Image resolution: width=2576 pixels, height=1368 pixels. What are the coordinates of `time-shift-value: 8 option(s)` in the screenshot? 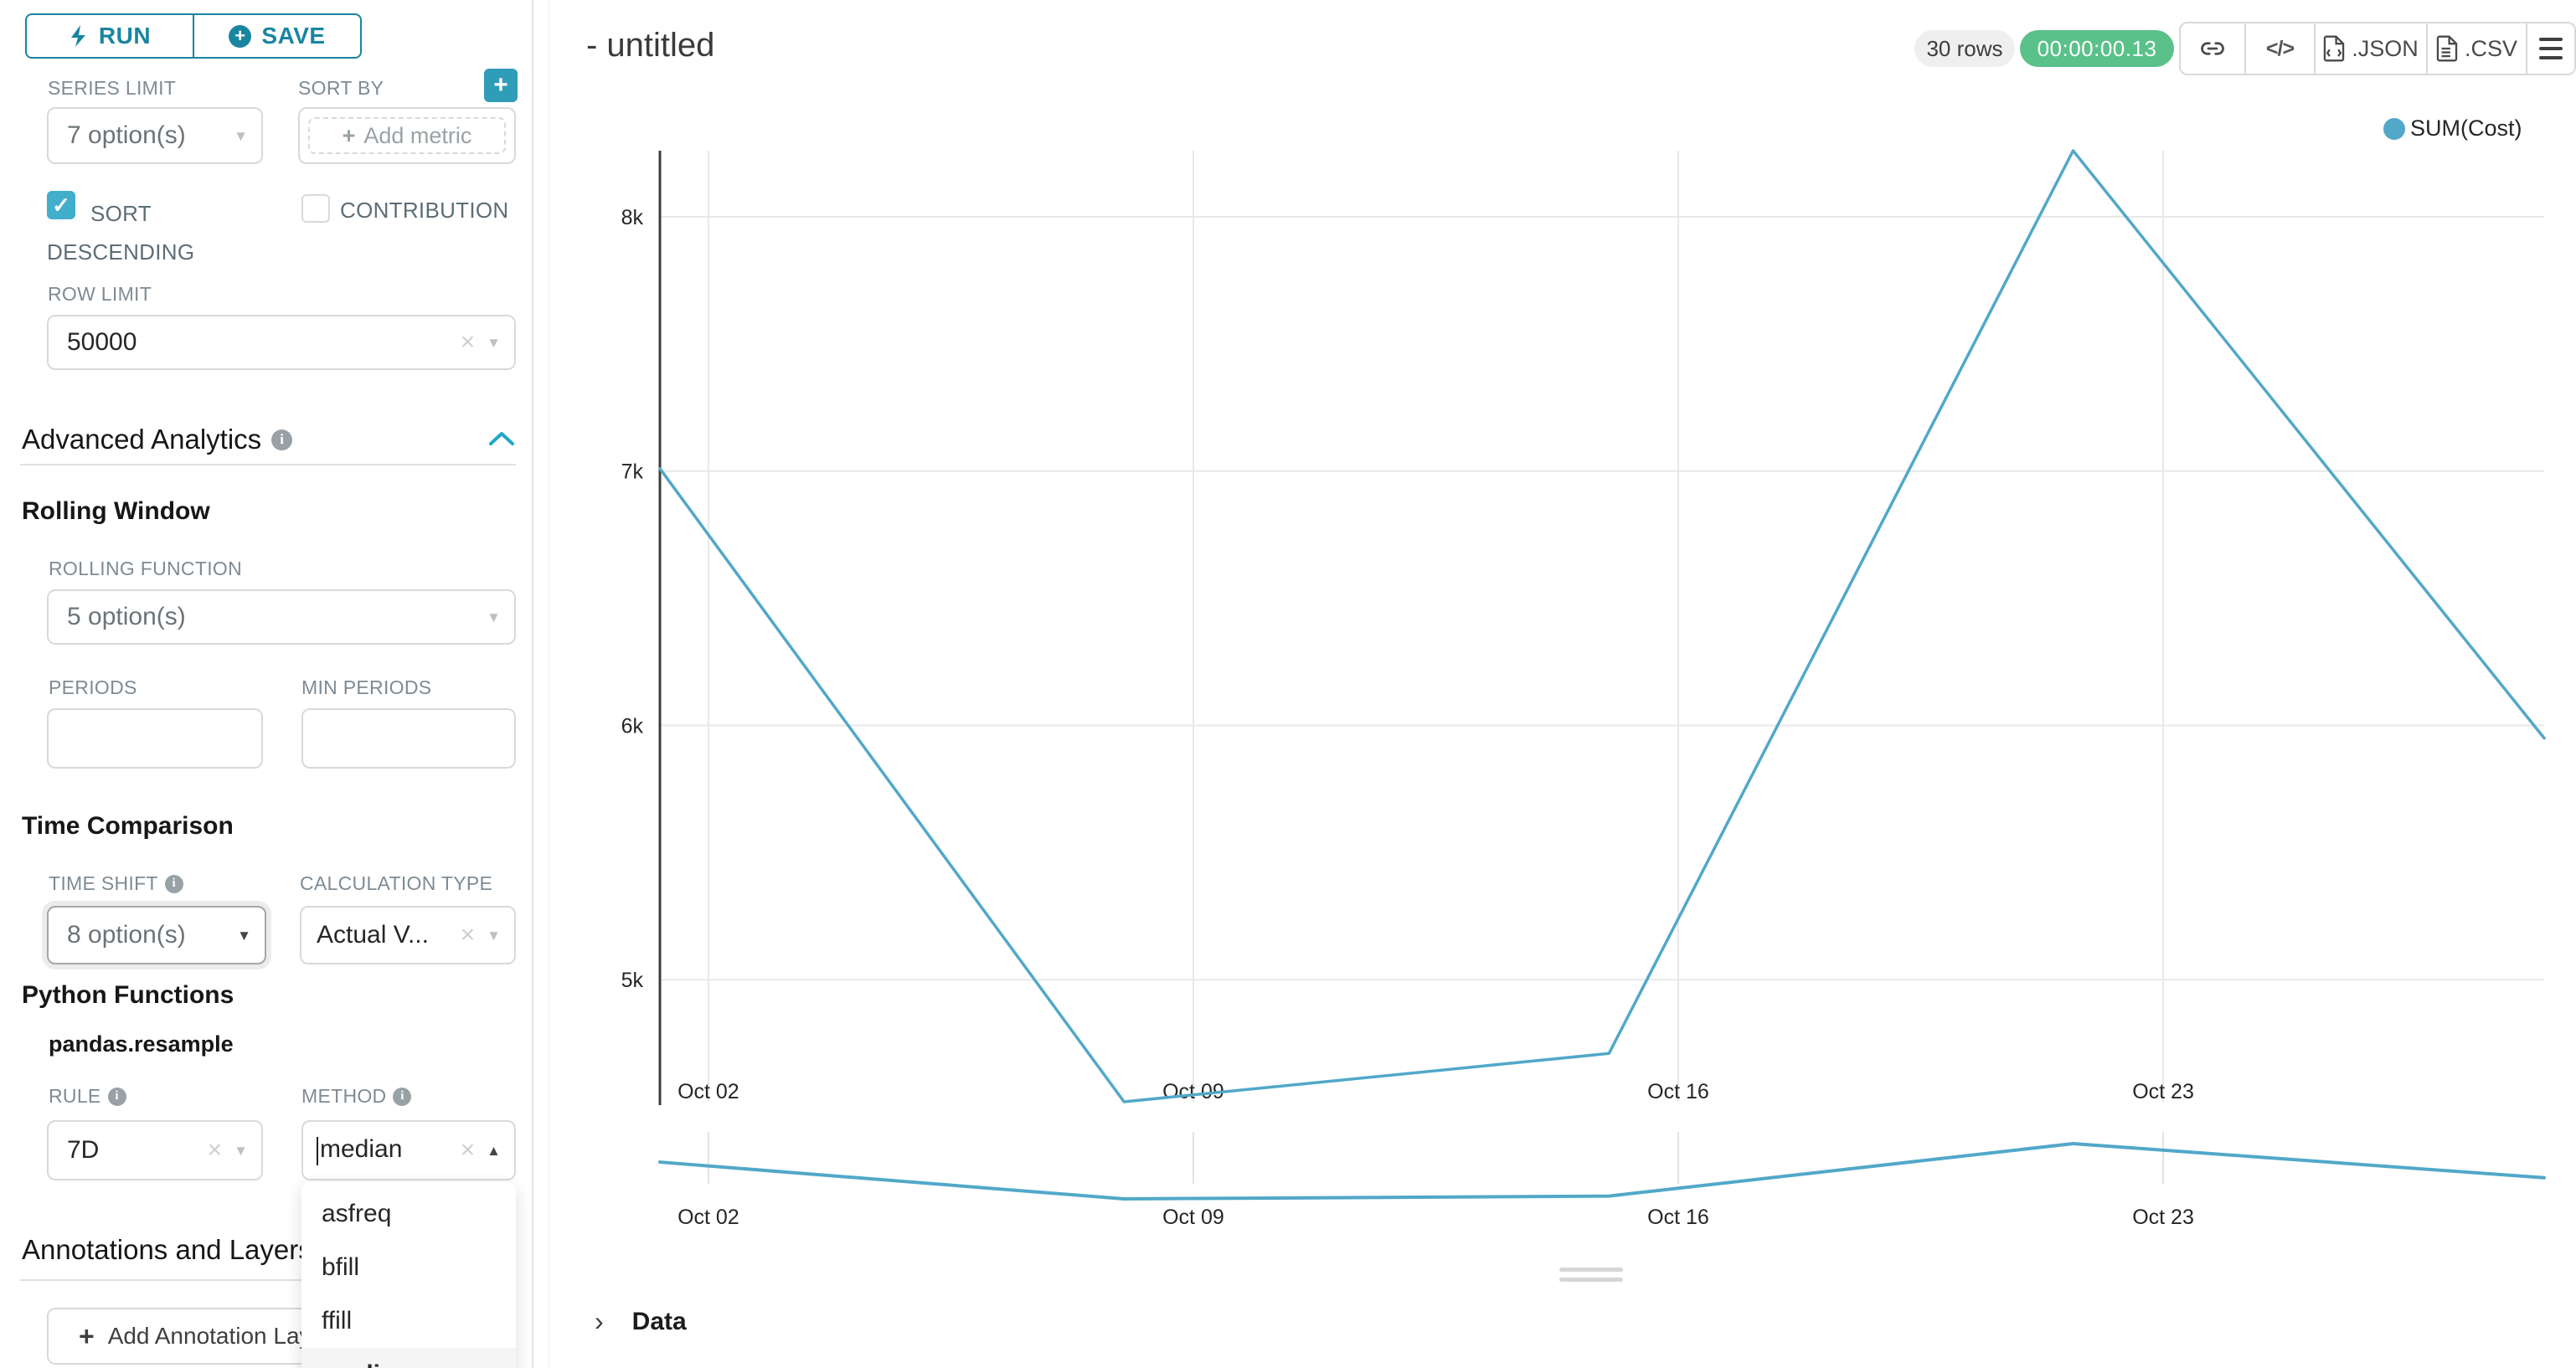 It's located at (126, 935).